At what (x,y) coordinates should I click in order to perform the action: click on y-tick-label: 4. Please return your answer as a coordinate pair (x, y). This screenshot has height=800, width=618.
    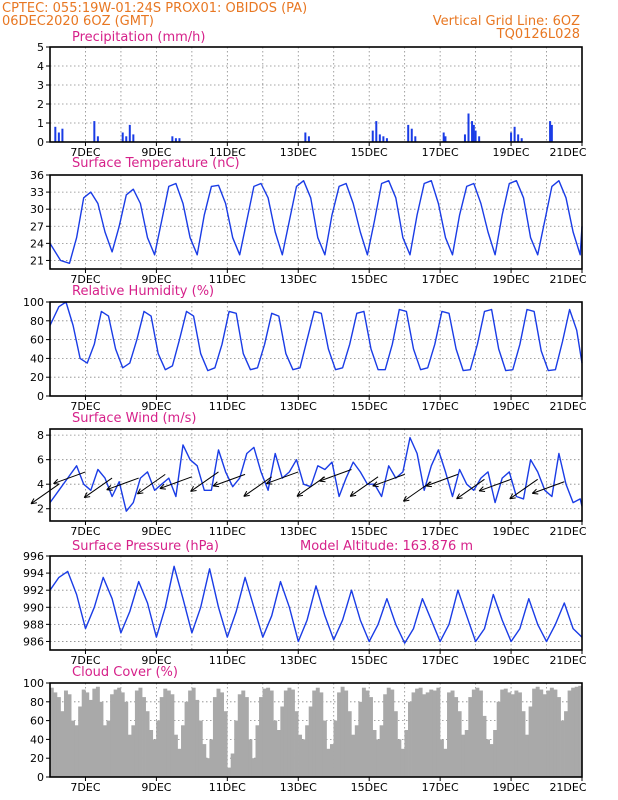
    Looking at the image, I should click on (40, 484).